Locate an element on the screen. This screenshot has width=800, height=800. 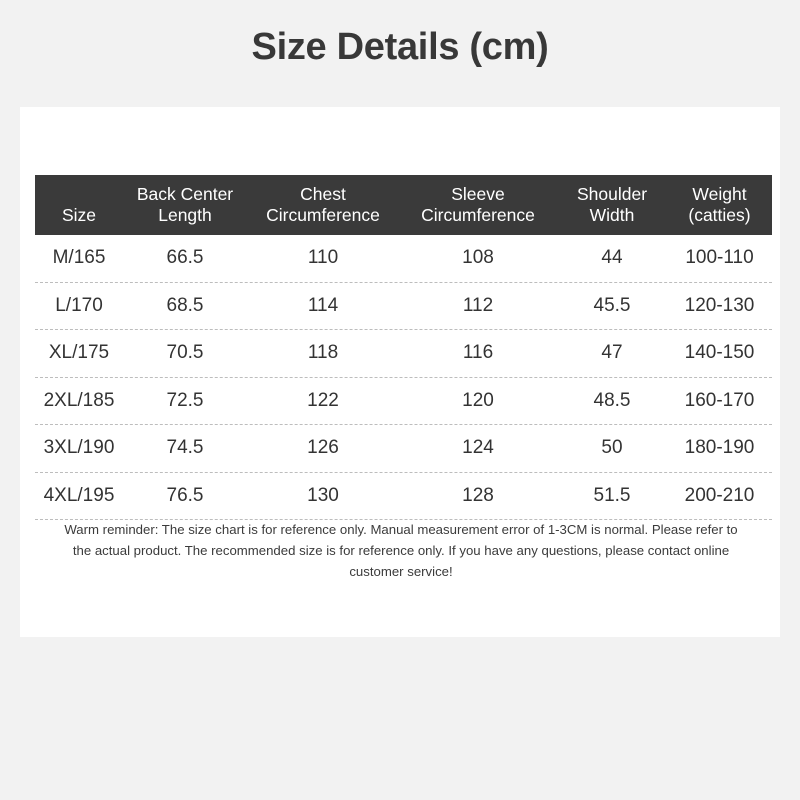
cell-sleeve-circumference: 124 is located at coordinates (478, 448).